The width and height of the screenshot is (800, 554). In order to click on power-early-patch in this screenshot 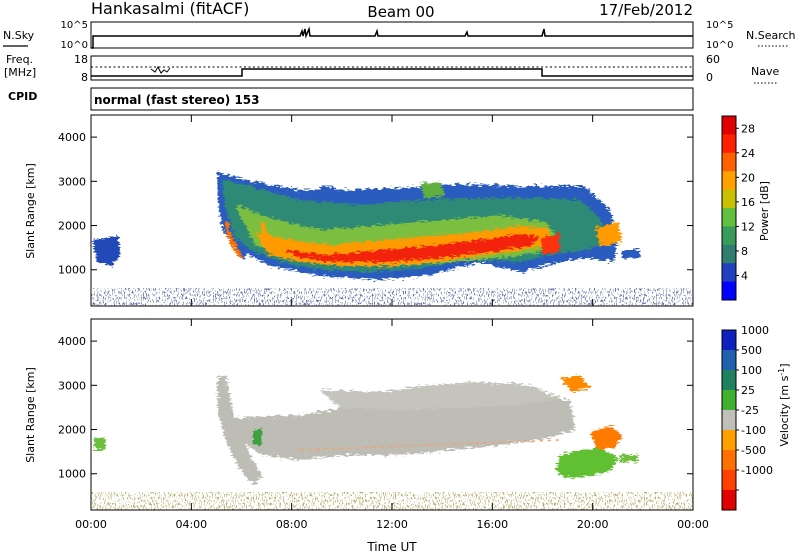, I will do `click(106, 251)`.